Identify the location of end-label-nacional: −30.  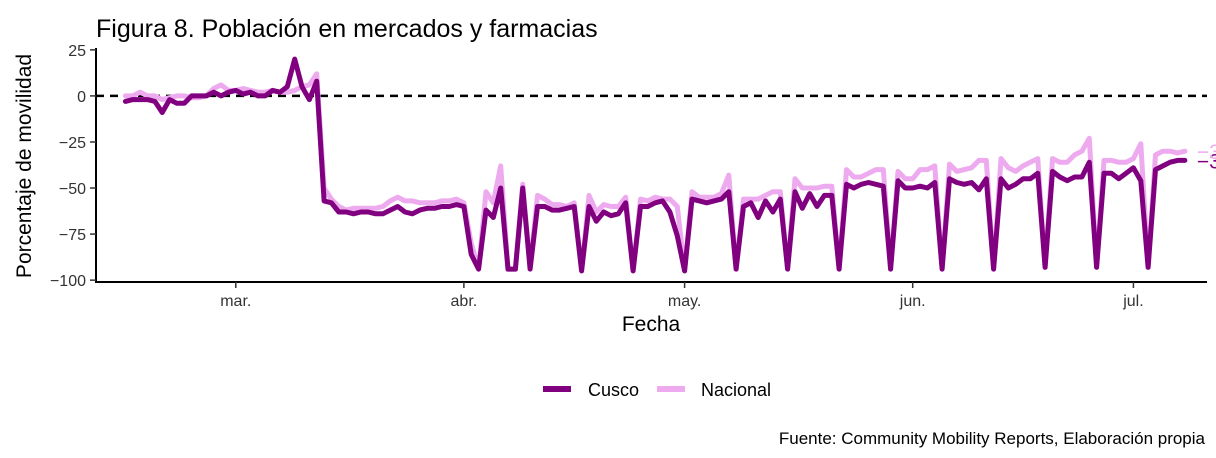
(1206, 152).